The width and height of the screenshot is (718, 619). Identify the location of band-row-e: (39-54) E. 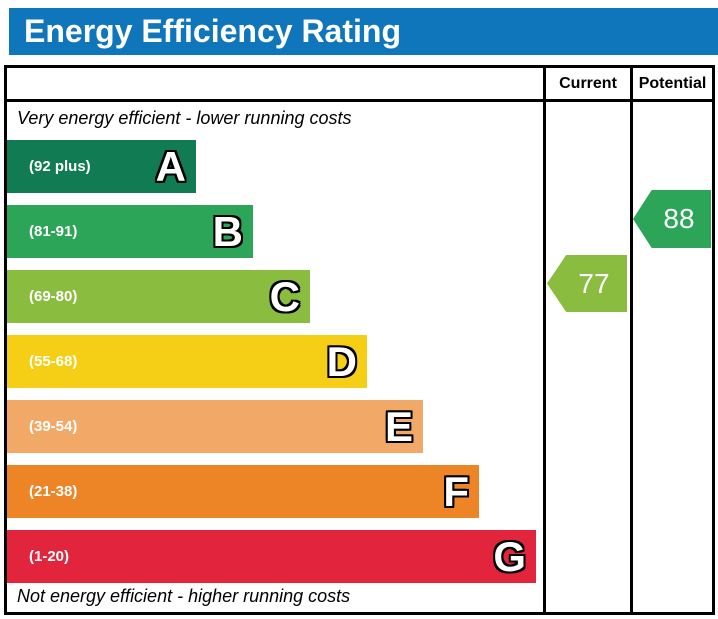
(215, 426).